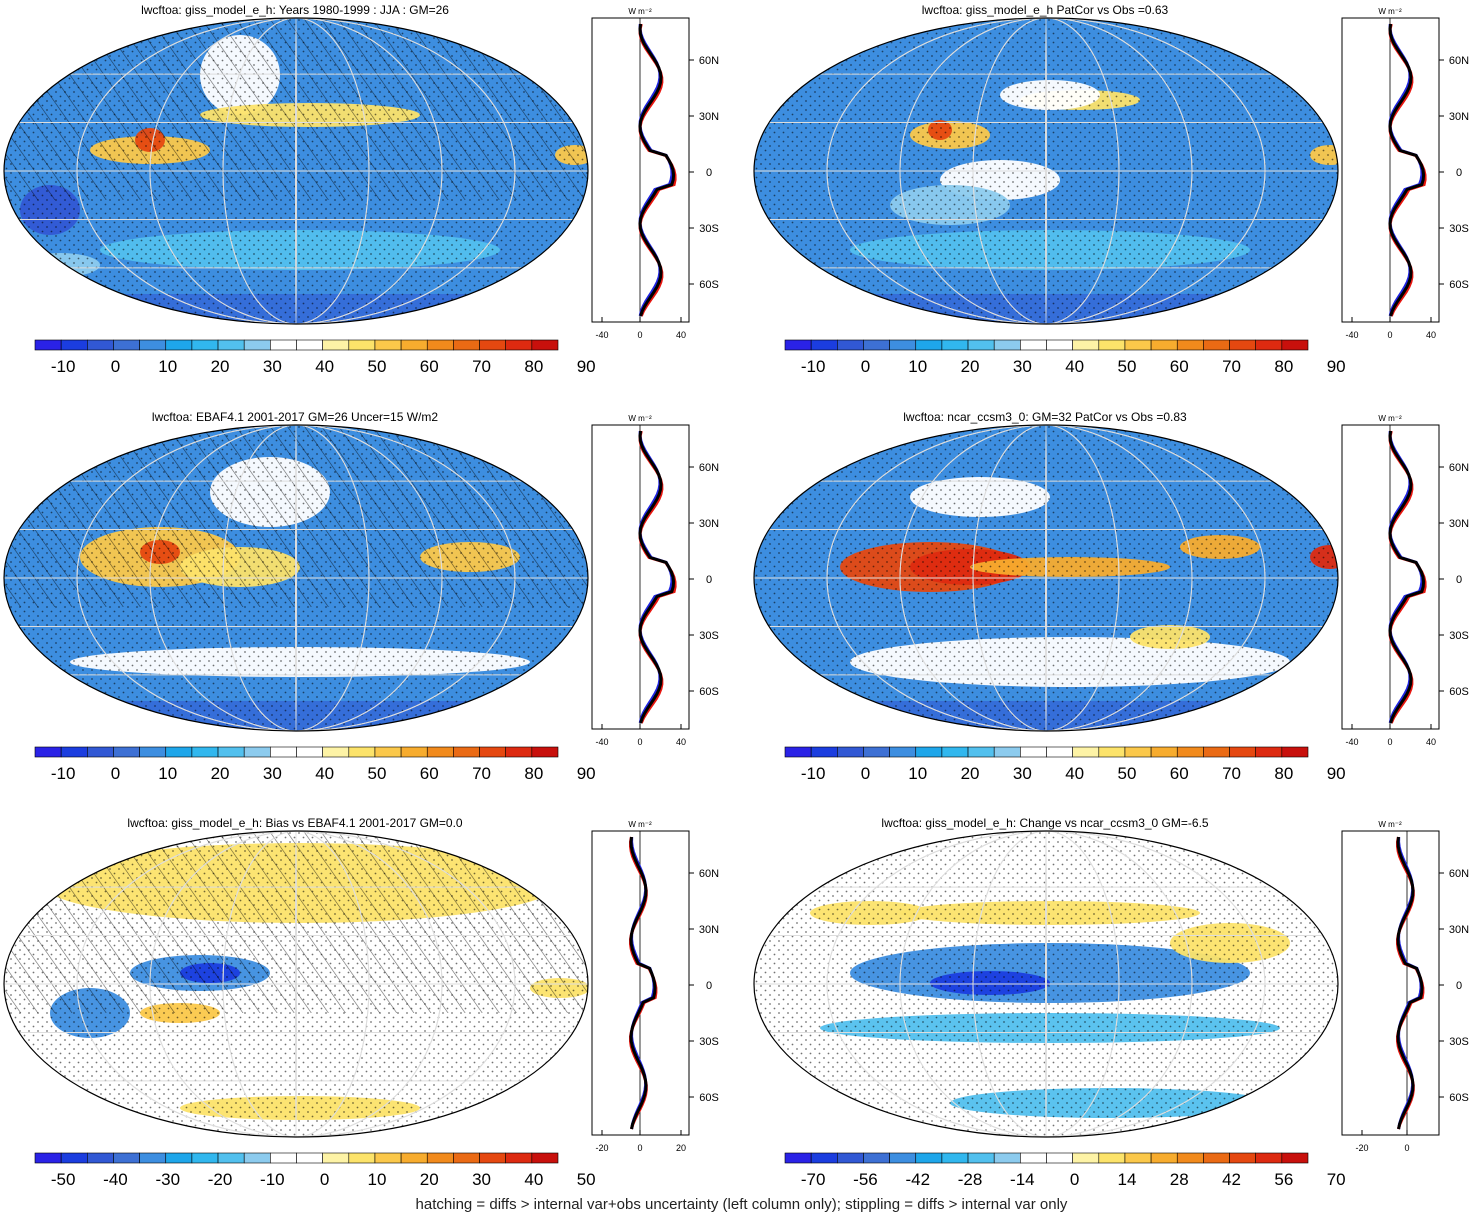 The width and height of the screenshot is (1483, 1215). What do you see at coordinates (220, 1179) in the screenshot?
I see `colorbar-label: -20` at bounding box center [220, 1179].